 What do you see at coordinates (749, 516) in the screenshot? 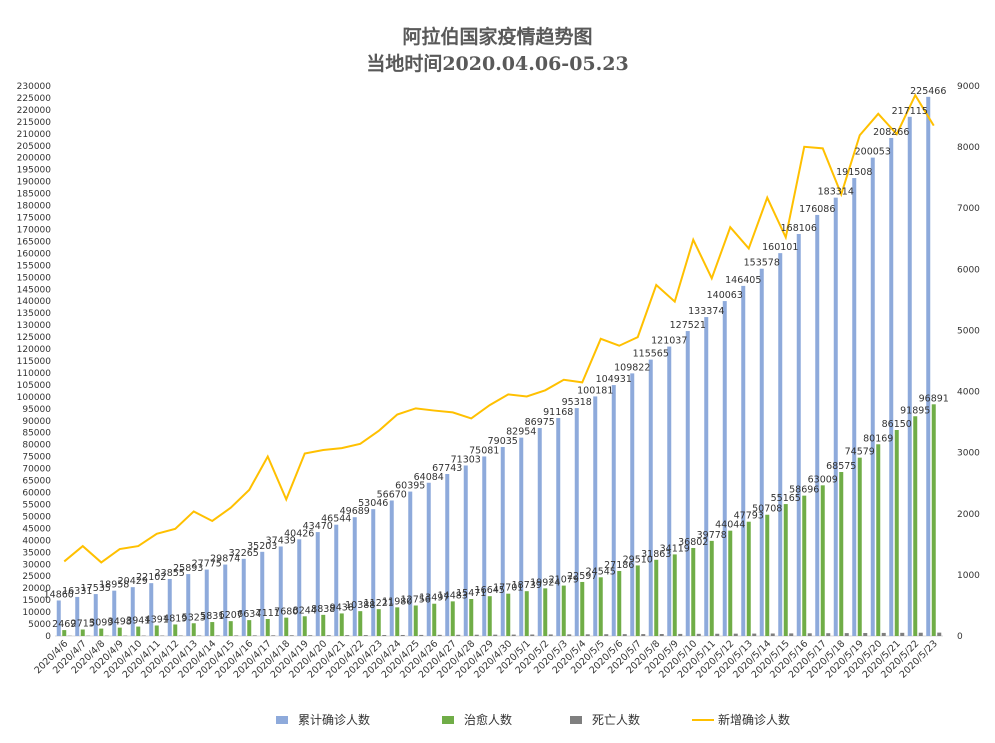
I see `data-label-recovered: 47793` at bounding box center [749, 516].